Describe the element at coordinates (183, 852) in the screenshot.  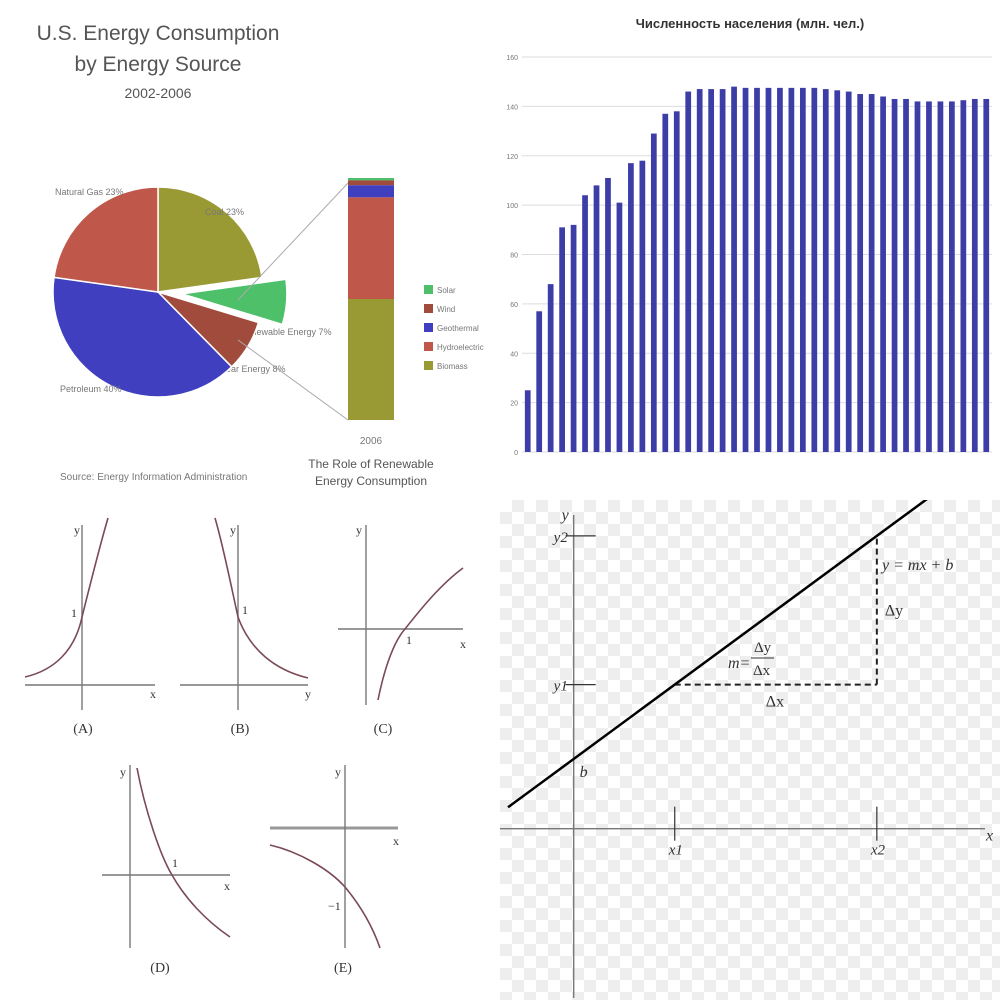
I see `graph-d-curve` at that location.